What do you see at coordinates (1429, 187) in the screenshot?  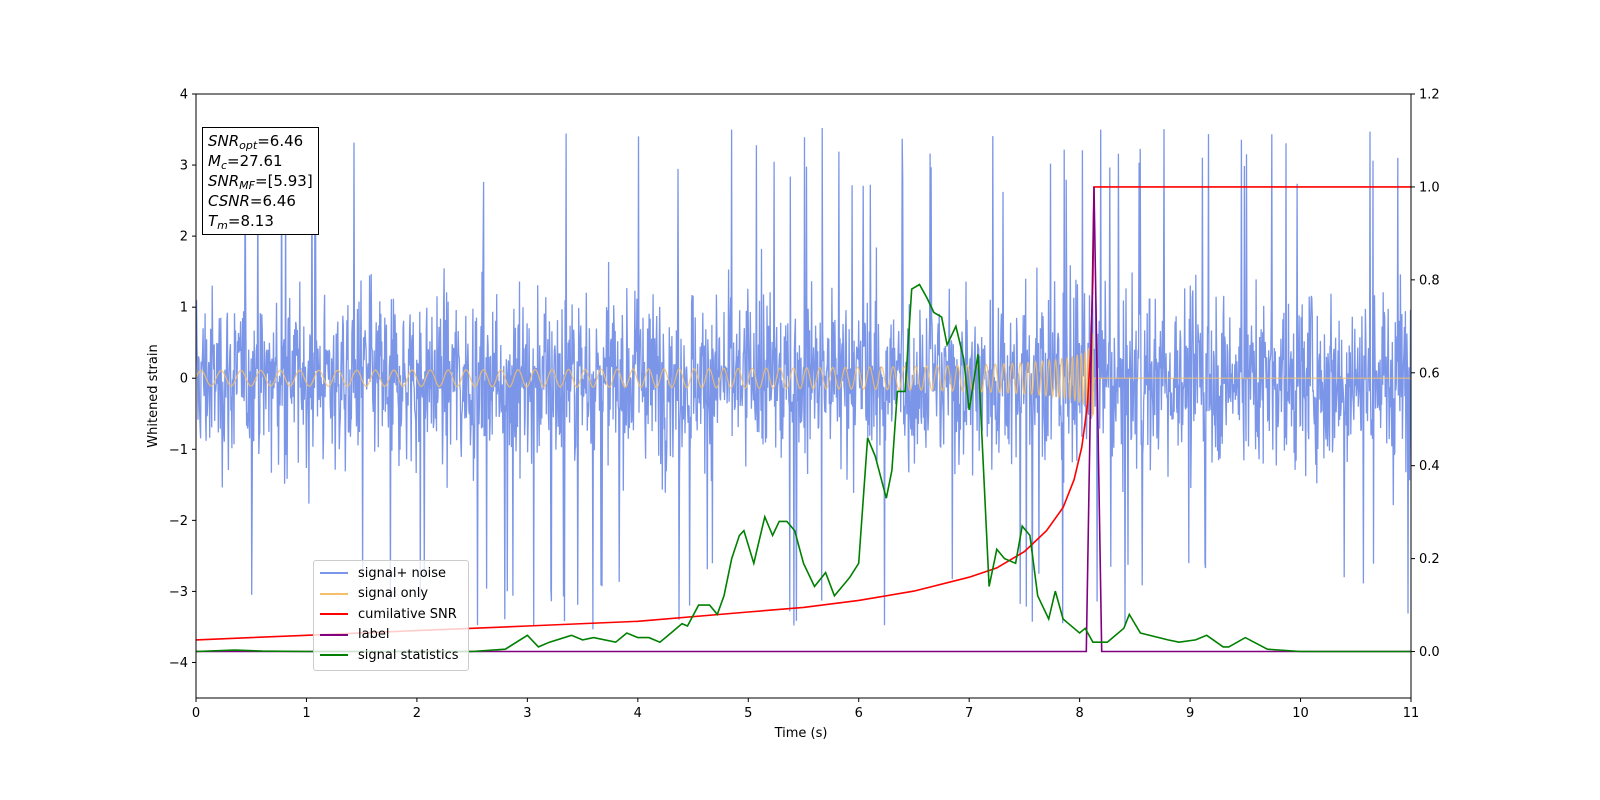 I see `y-right-tick-label: 1.0` at bounding box center [1429, 187].